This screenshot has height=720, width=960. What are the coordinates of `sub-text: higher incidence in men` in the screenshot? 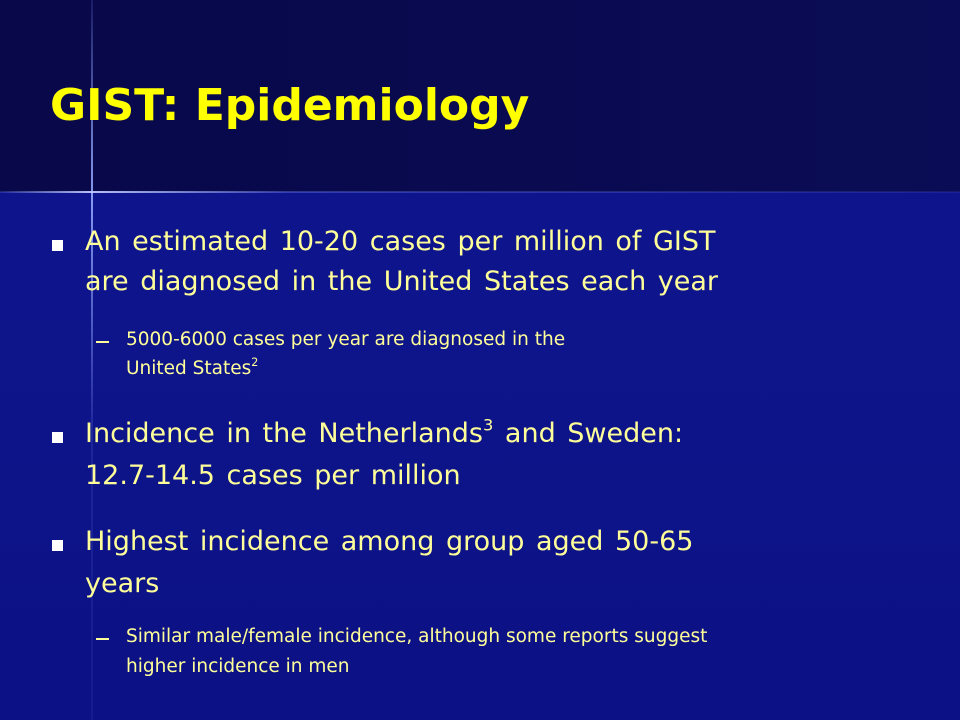 It's located at (238, 666).